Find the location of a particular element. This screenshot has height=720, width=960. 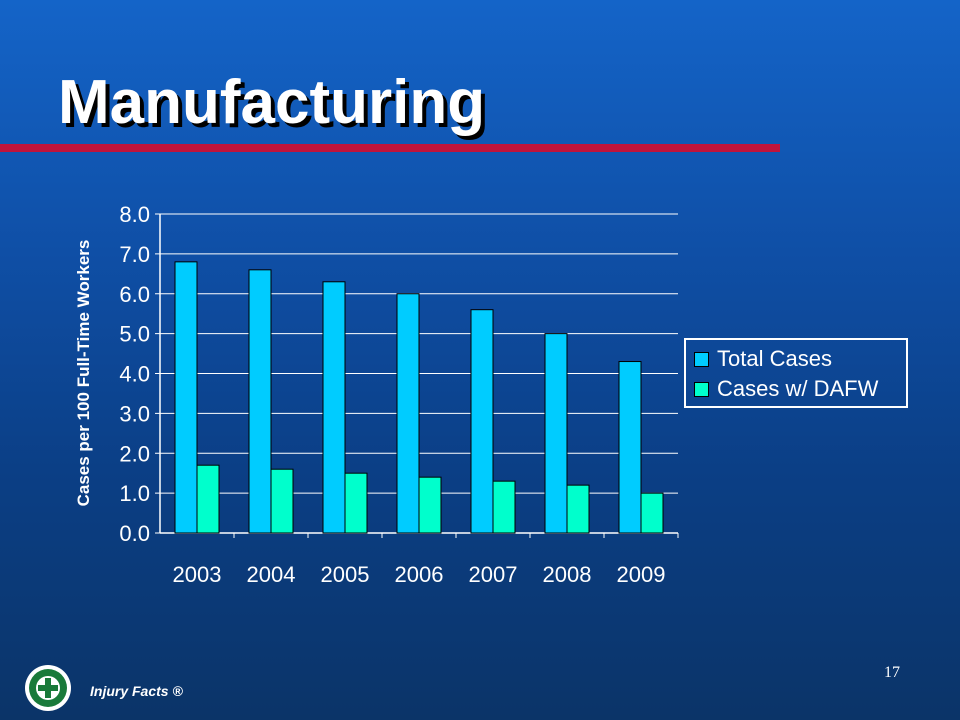

page-number: 17 is located at coordinates (892, 672).